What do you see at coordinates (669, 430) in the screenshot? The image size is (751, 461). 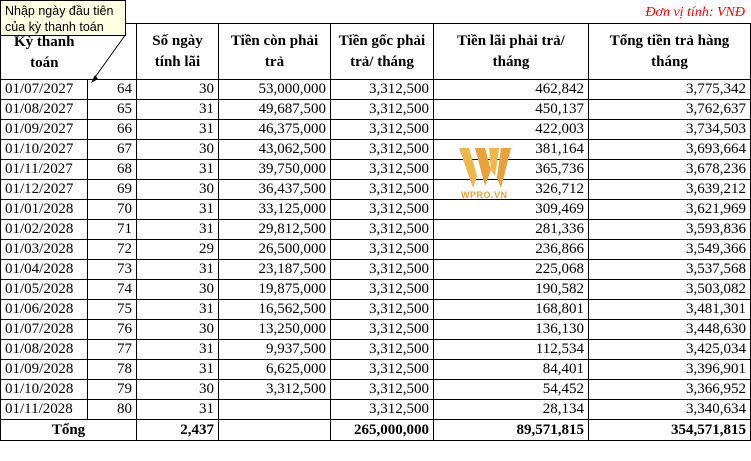 I see `total-sum-cell: 354,571,815` at bounding box center [669, 430].